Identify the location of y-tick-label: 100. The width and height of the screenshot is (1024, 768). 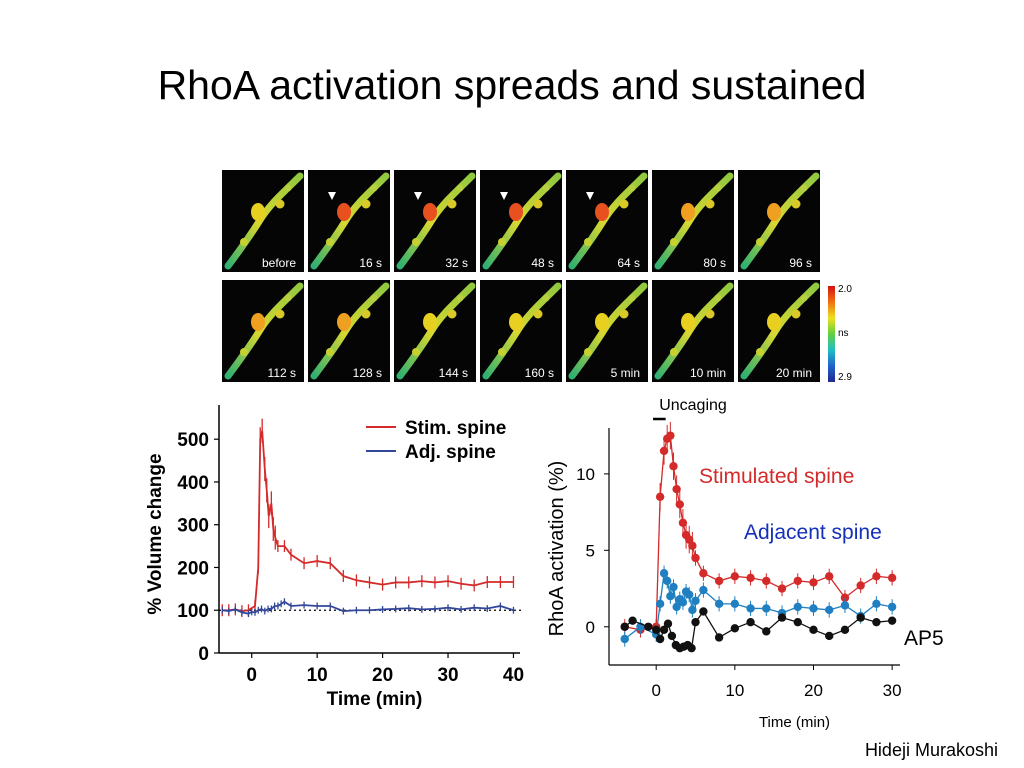
(193, 611).